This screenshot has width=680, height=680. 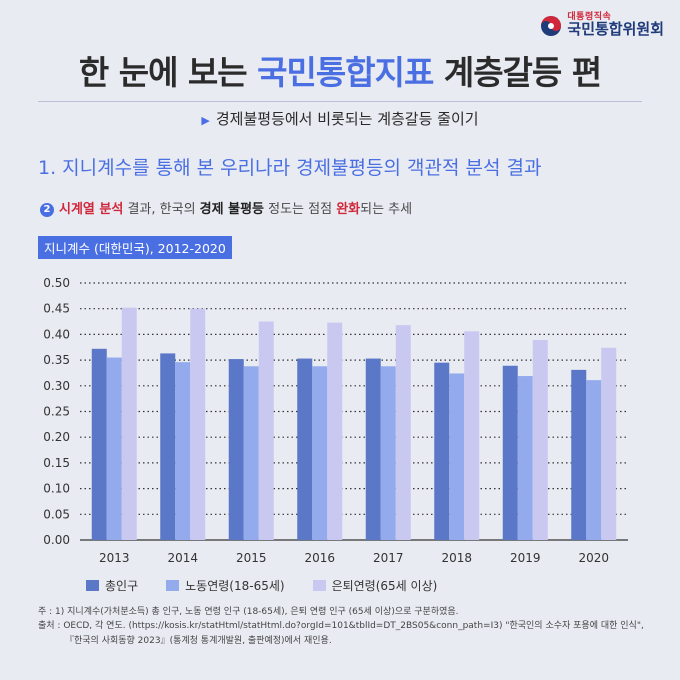 I want to click on y-tick-label: 0.50, so click(x=56, y=283).